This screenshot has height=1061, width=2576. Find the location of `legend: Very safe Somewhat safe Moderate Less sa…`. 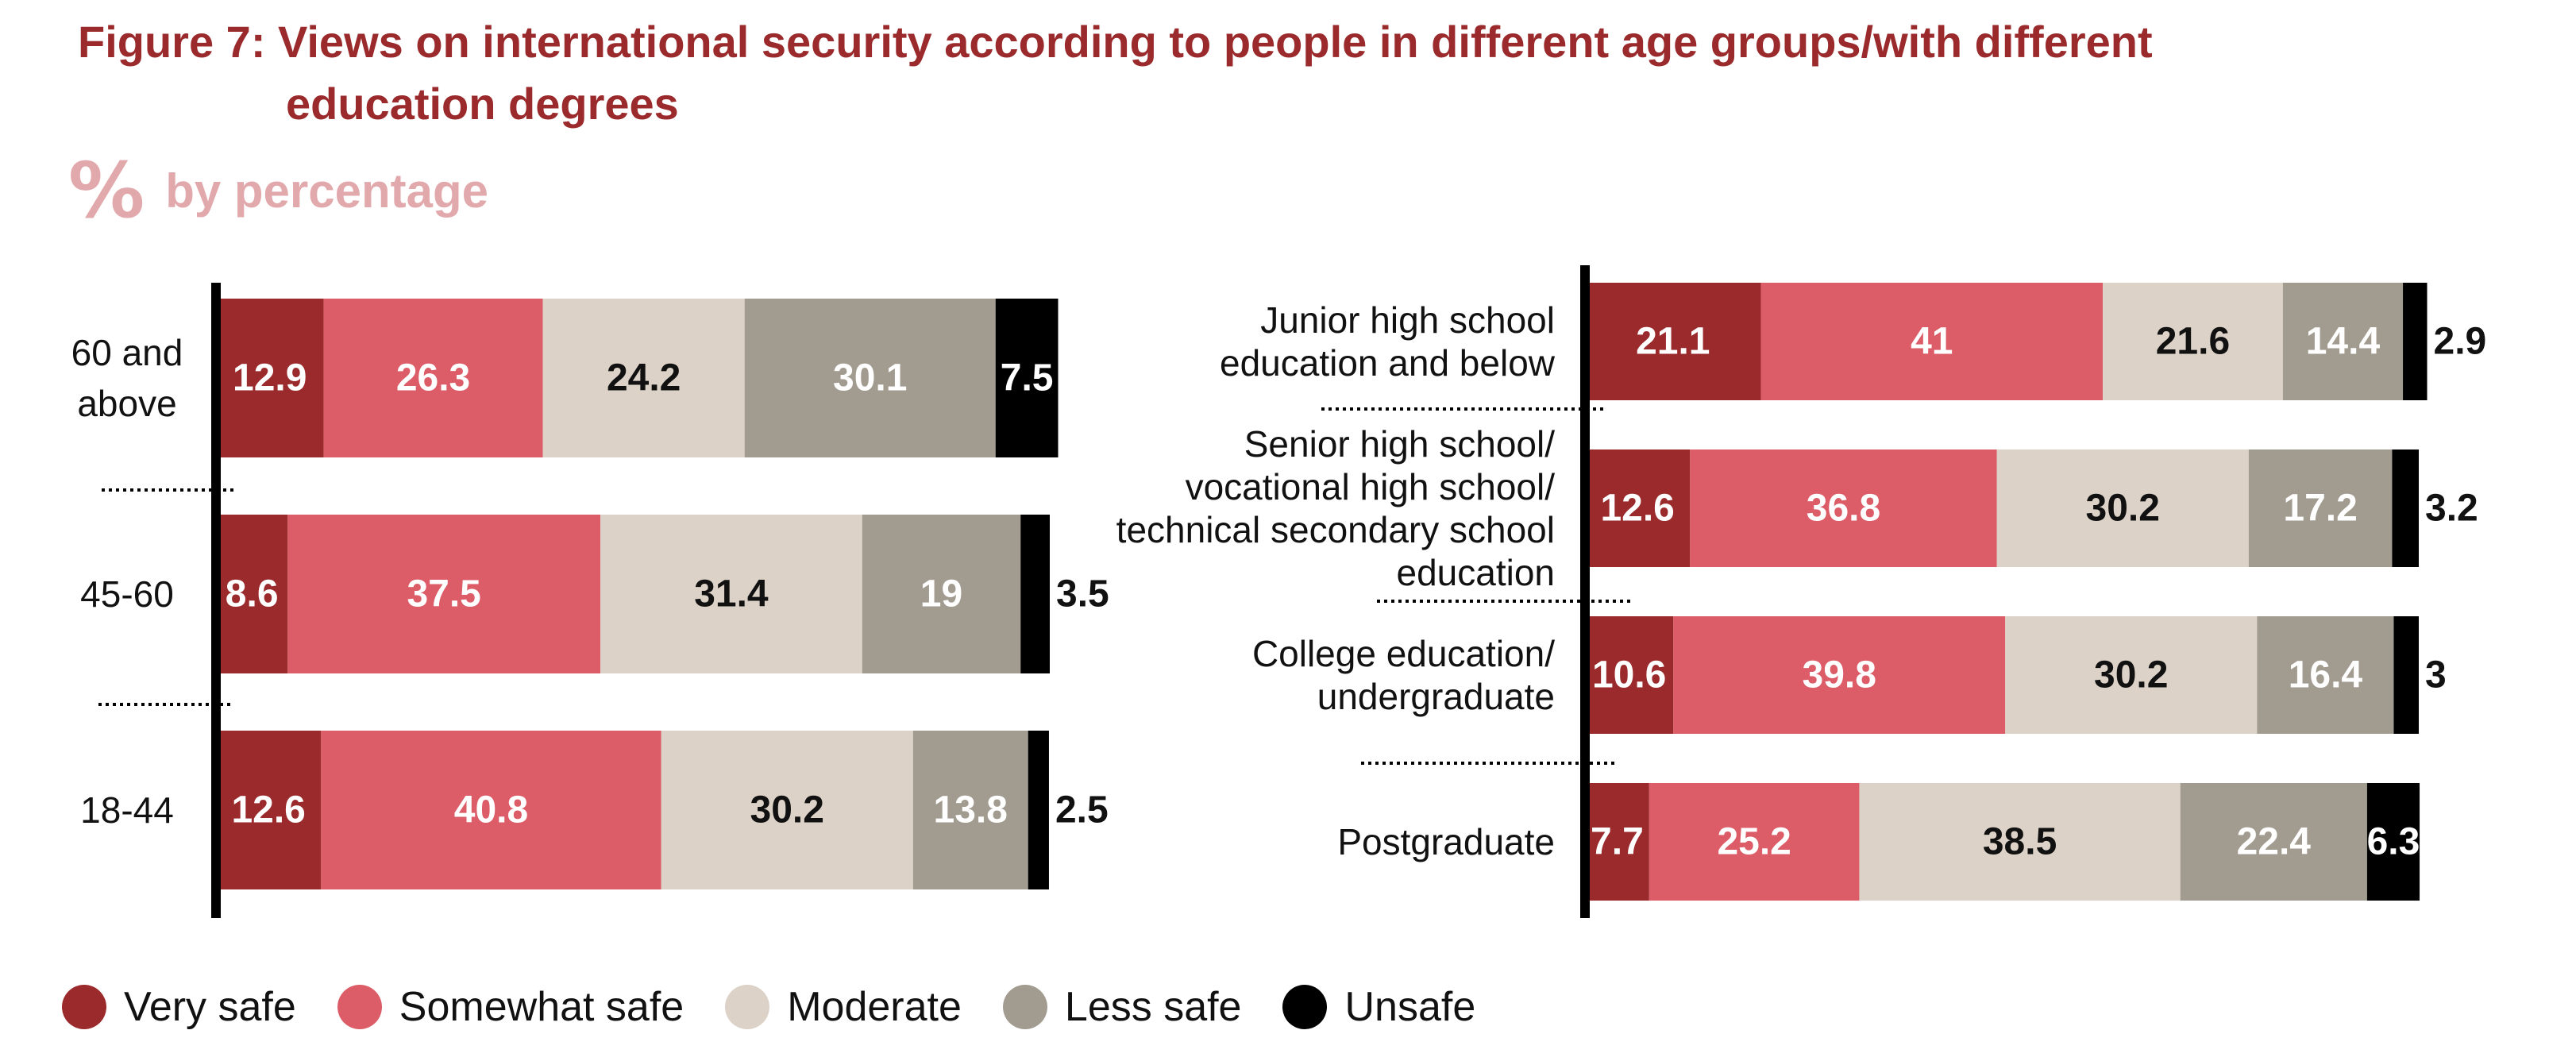

legend: Very safe Somewhat safe Moderate Less sa… is located at coordinates (789, 1007).